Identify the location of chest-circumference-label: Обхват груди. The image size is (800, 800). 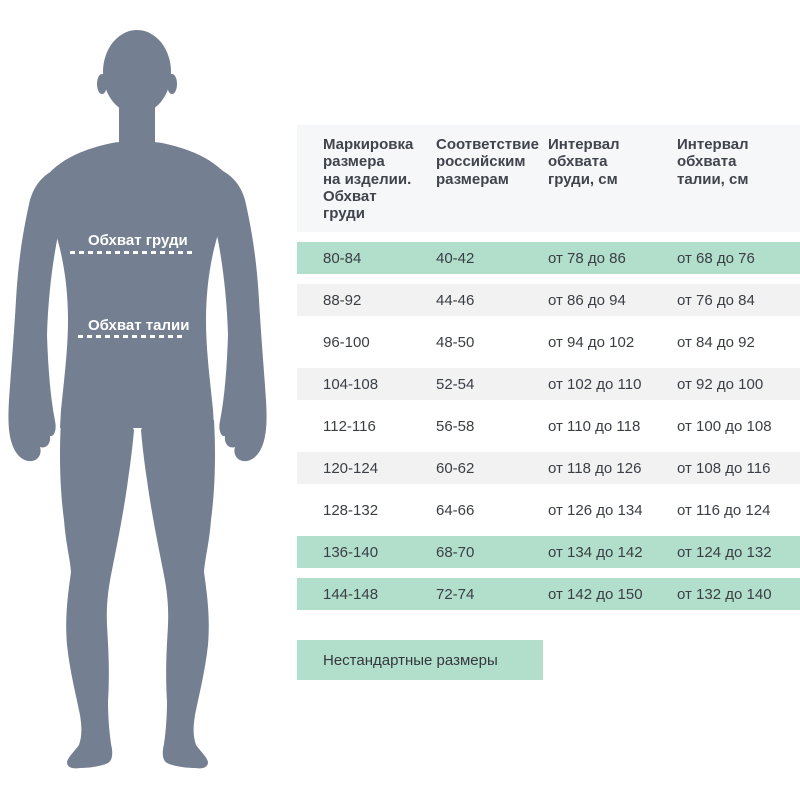
(138, 240).